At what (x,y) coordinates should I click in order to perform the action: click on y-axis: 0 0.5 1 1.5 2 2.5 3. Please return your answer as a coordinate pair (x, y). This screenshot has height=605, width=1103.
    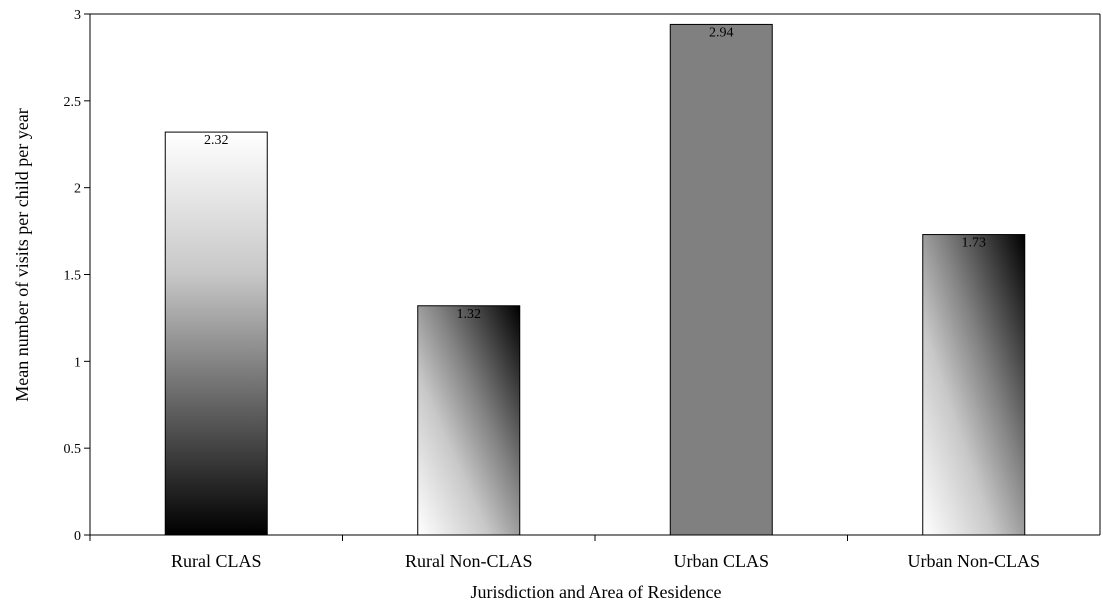
    Looking at the image, I should click on (77, 276).